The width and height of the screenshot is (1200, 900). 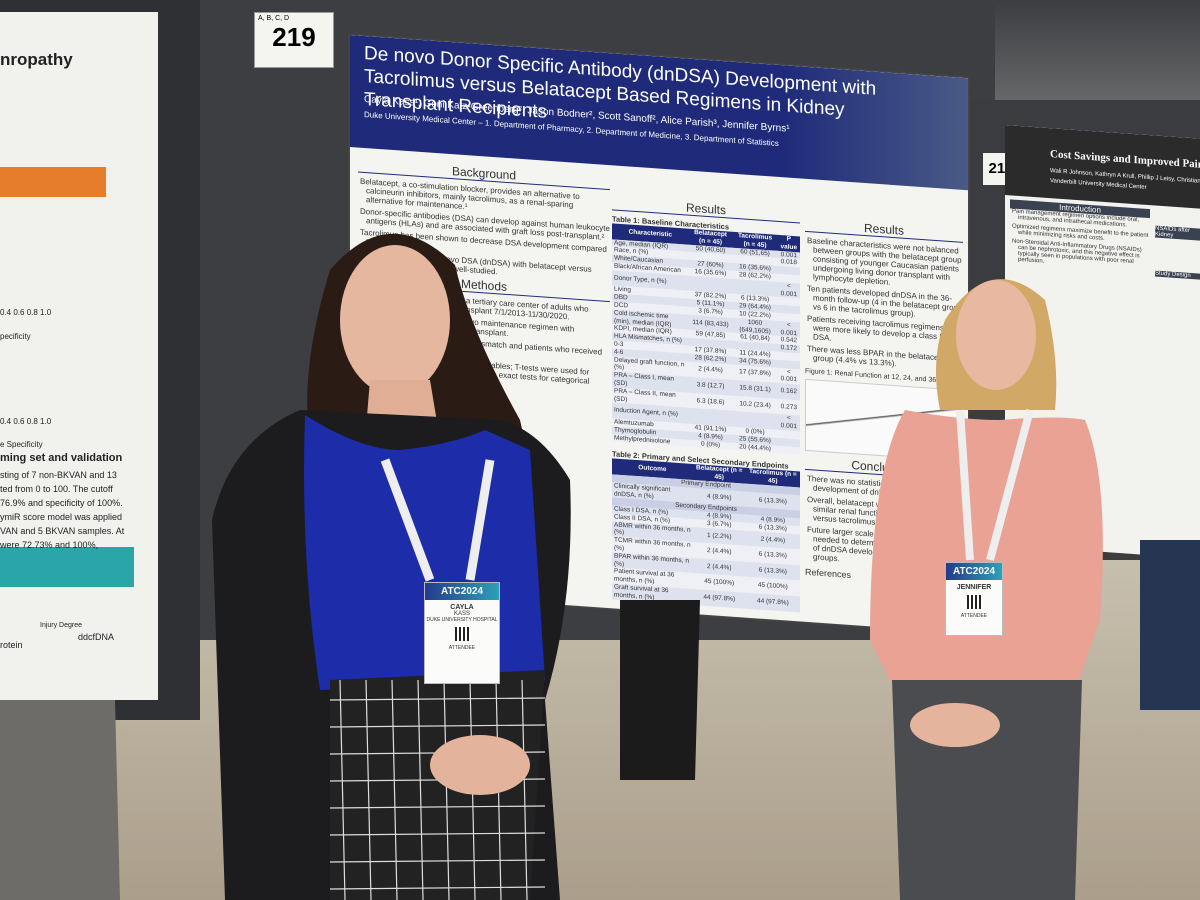 I want to click on name-badge: ATC2024 JENNIFER ATTENDEE, so click(x=974, y=599).